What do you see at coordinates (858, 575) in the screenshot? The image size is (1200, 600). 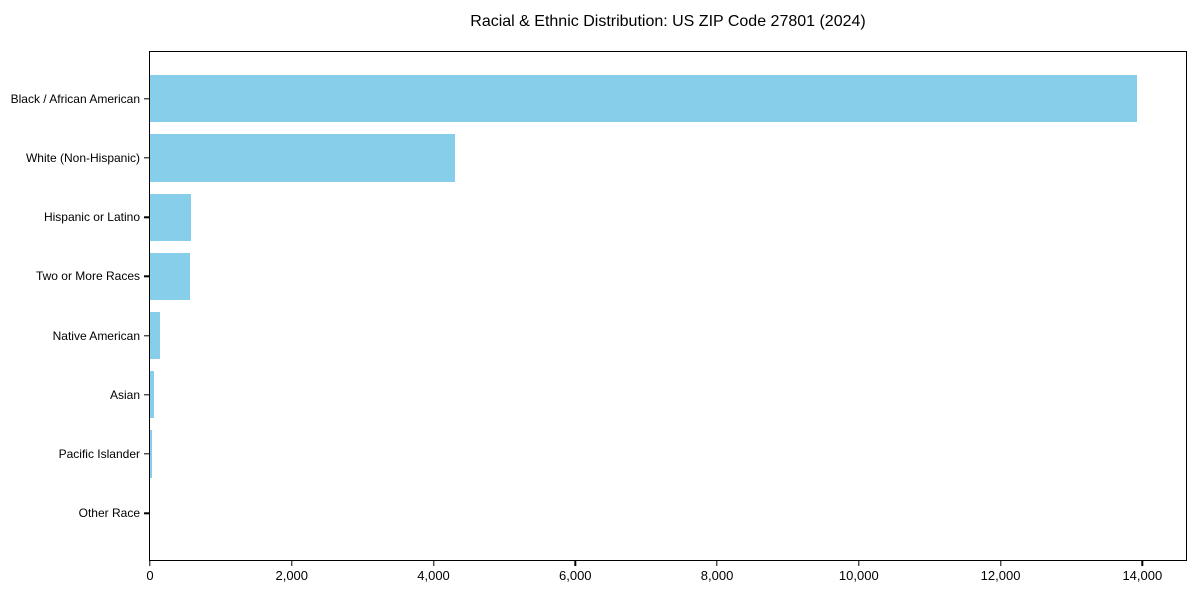 I see `x-axis-tick-label: 10,000` at bounding box center [858, 575].